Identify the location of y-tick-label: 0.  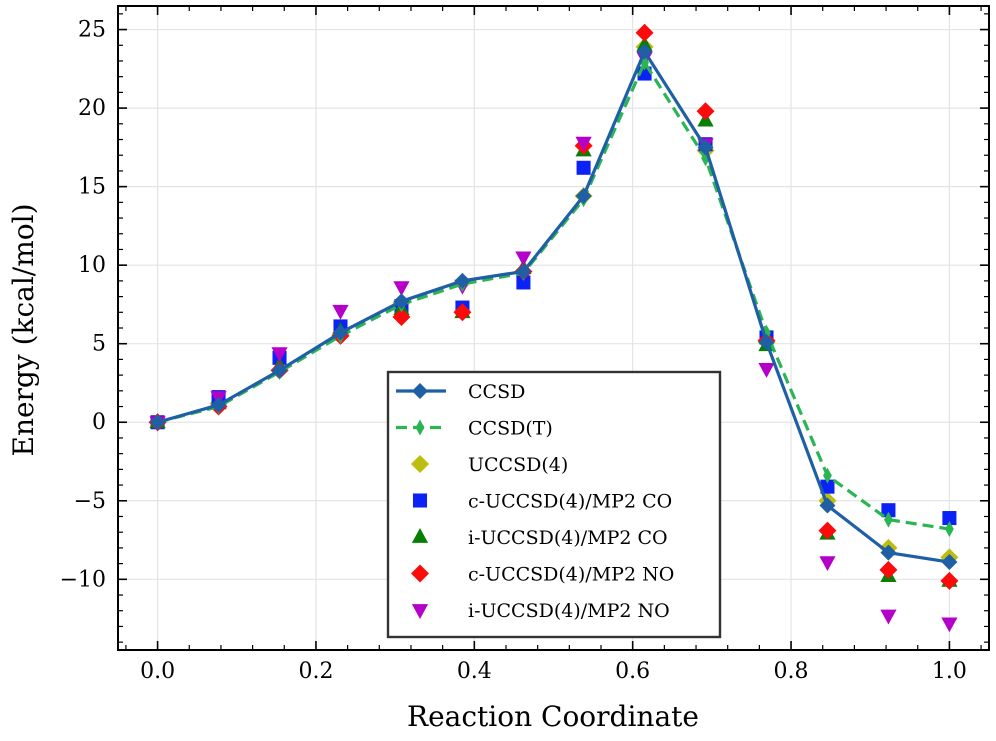
(99, 422).